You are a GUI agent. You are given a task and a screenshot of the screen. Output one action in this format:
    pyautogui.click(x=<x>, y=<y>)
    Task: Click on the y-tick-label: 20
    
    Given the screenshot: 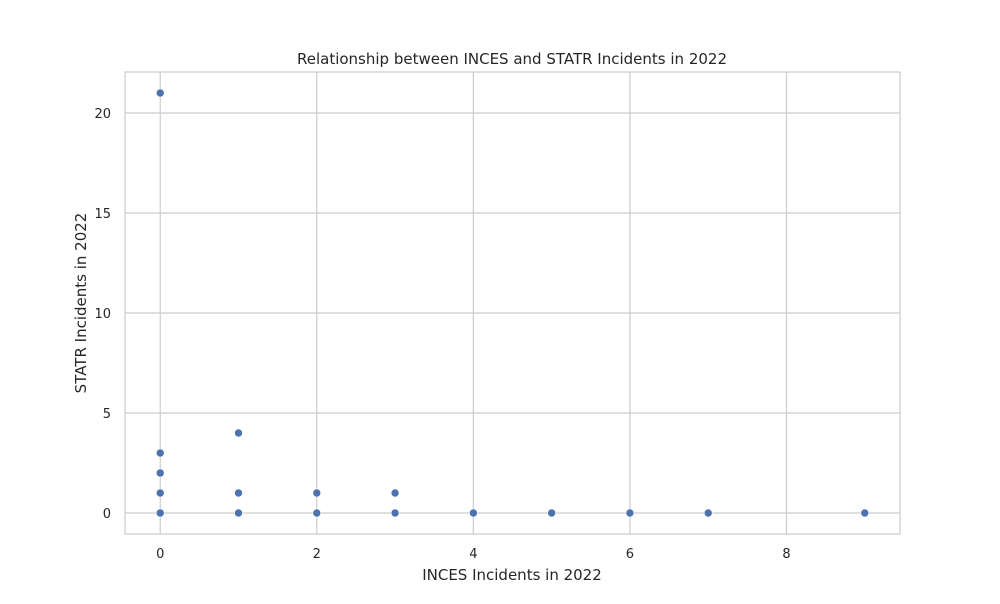 What is the action you would take?
    pyautogui.click(x=102, y=114)
    